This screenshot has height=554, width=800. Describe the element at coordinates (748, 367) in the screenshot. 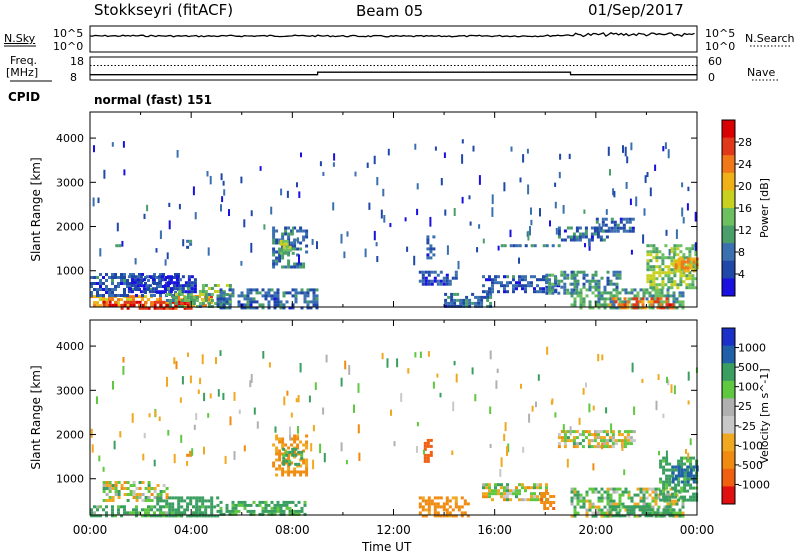

I see `velocity-colorbar-tick-label: 500` at that location.